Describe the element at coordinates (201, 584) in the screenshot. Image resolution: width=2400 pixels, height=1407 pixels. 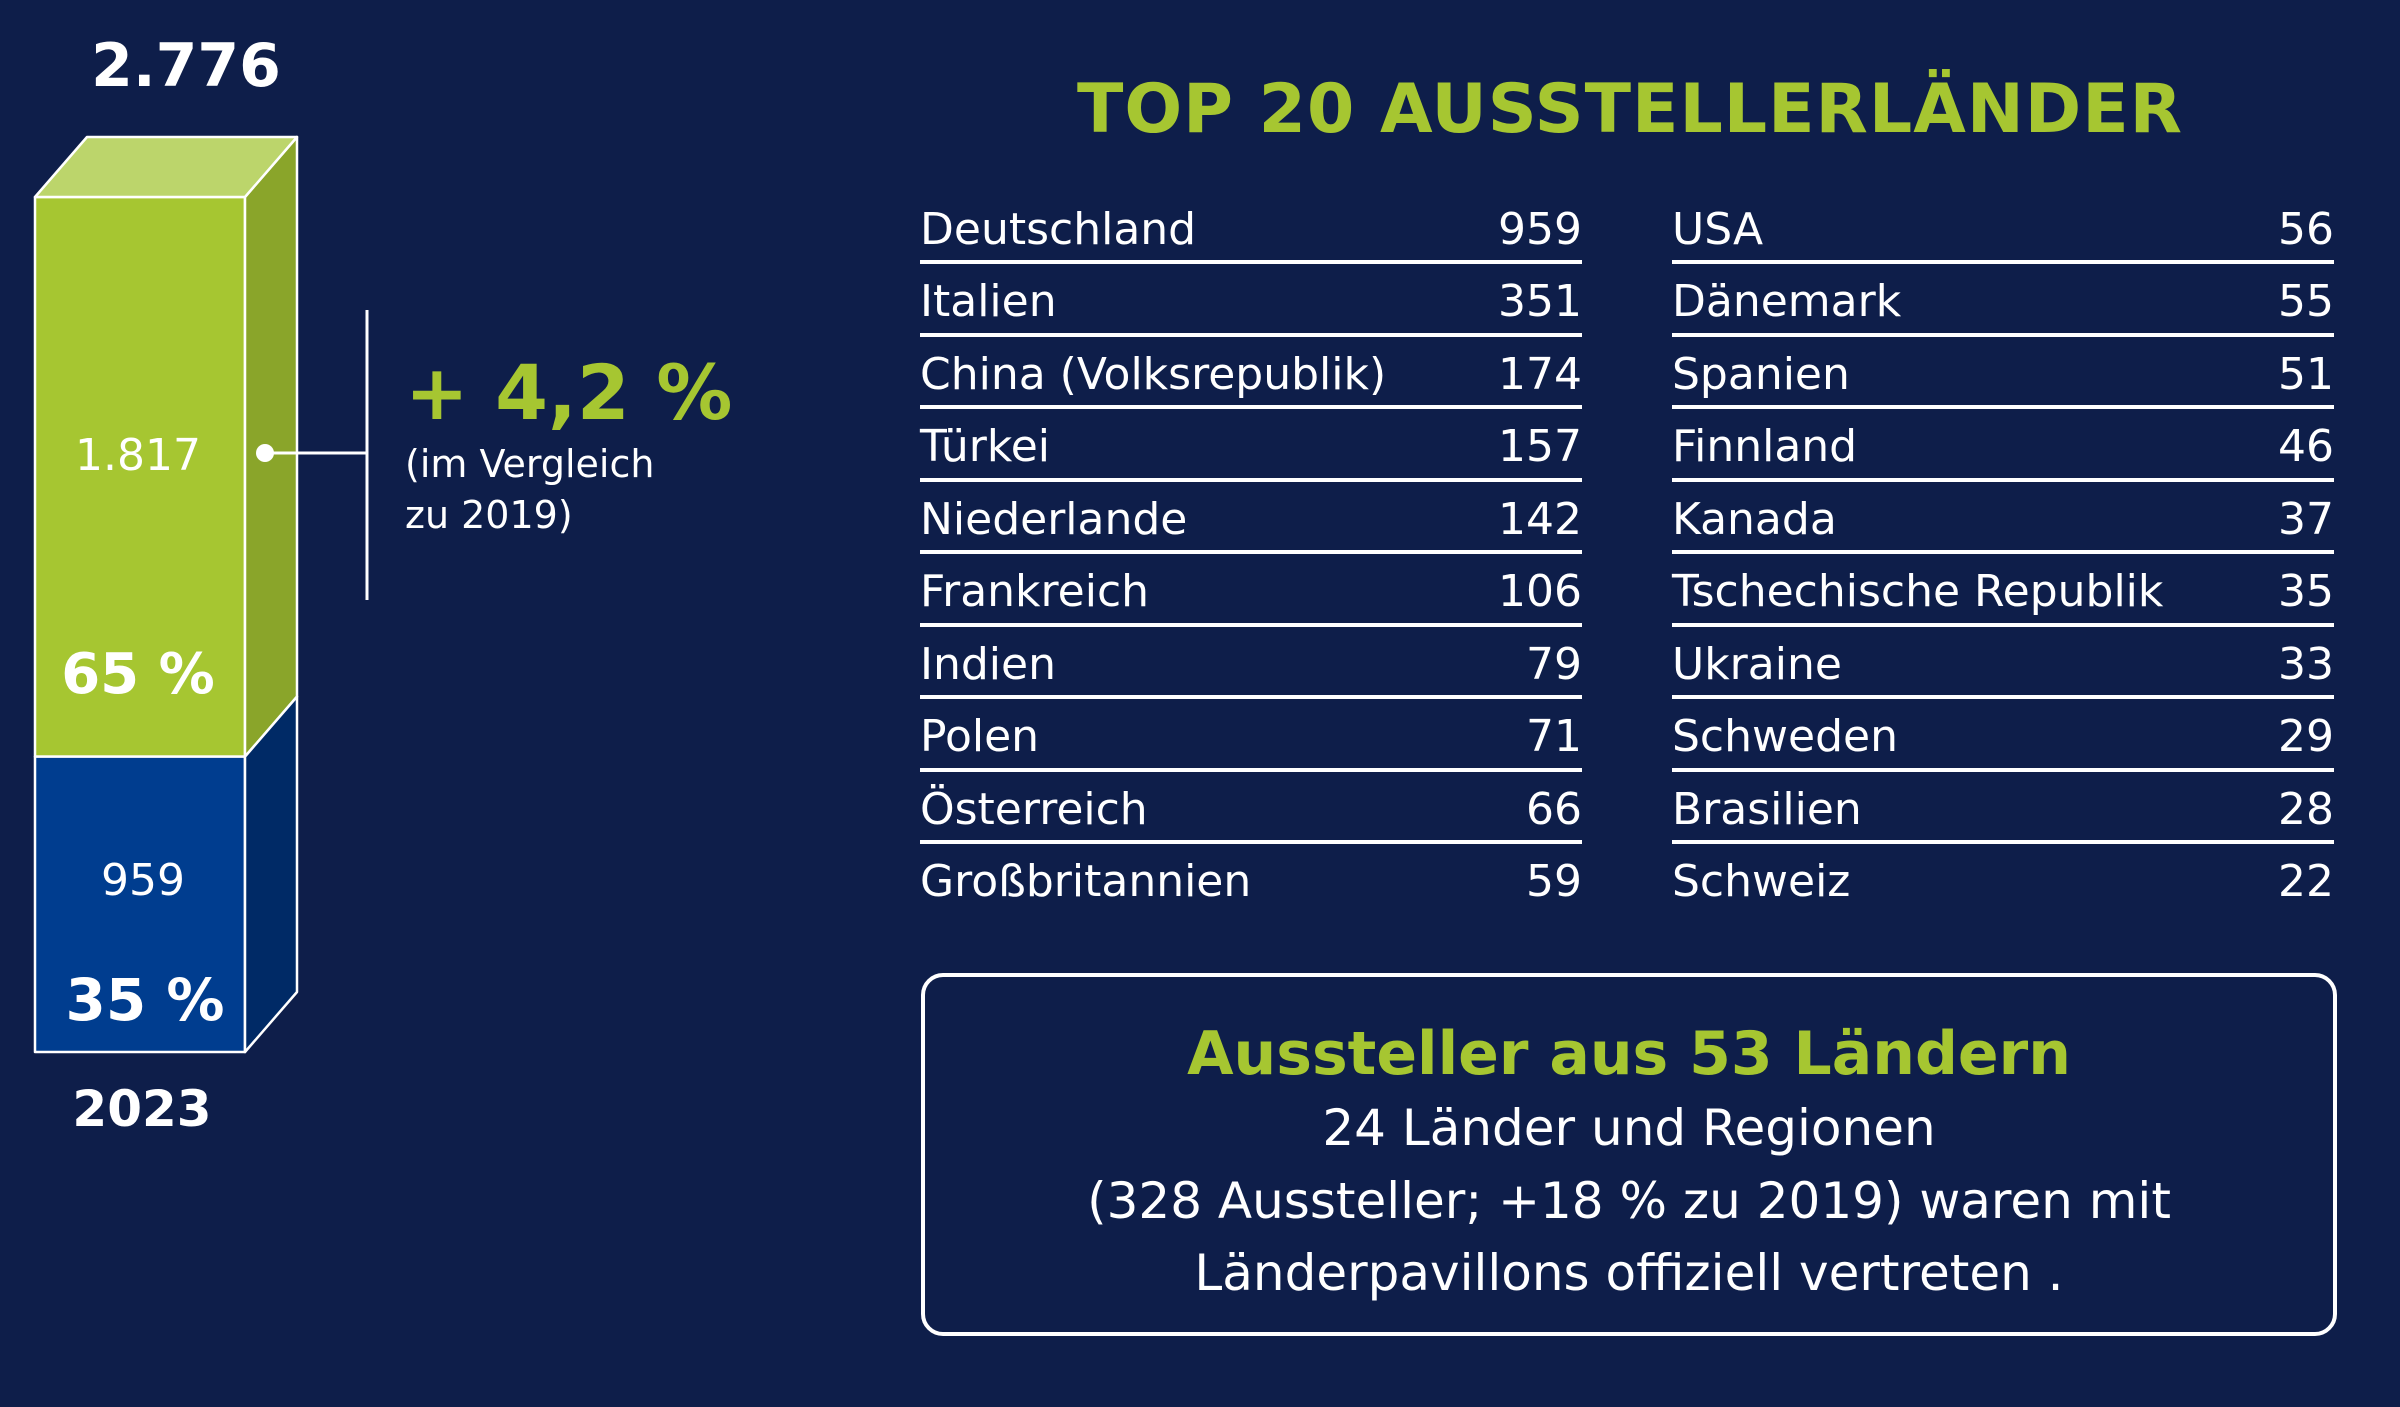
I see `stacked-bar-chart: 2.776 2023 1.817 65 % 959 35 %` at that location.